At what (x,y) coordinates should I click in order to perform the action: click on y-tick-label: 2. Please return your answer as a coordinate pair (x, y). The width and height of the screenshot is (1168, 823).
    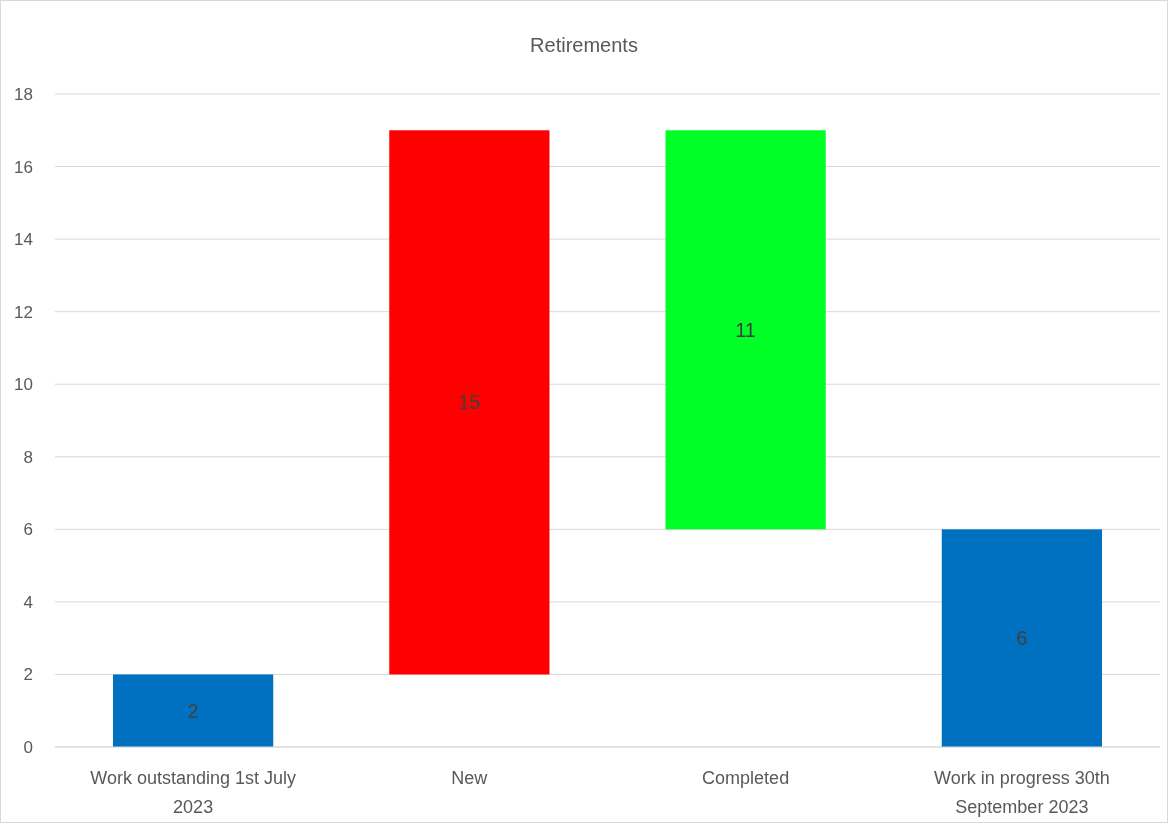
    Looking at the image, I should click on (28, 675).